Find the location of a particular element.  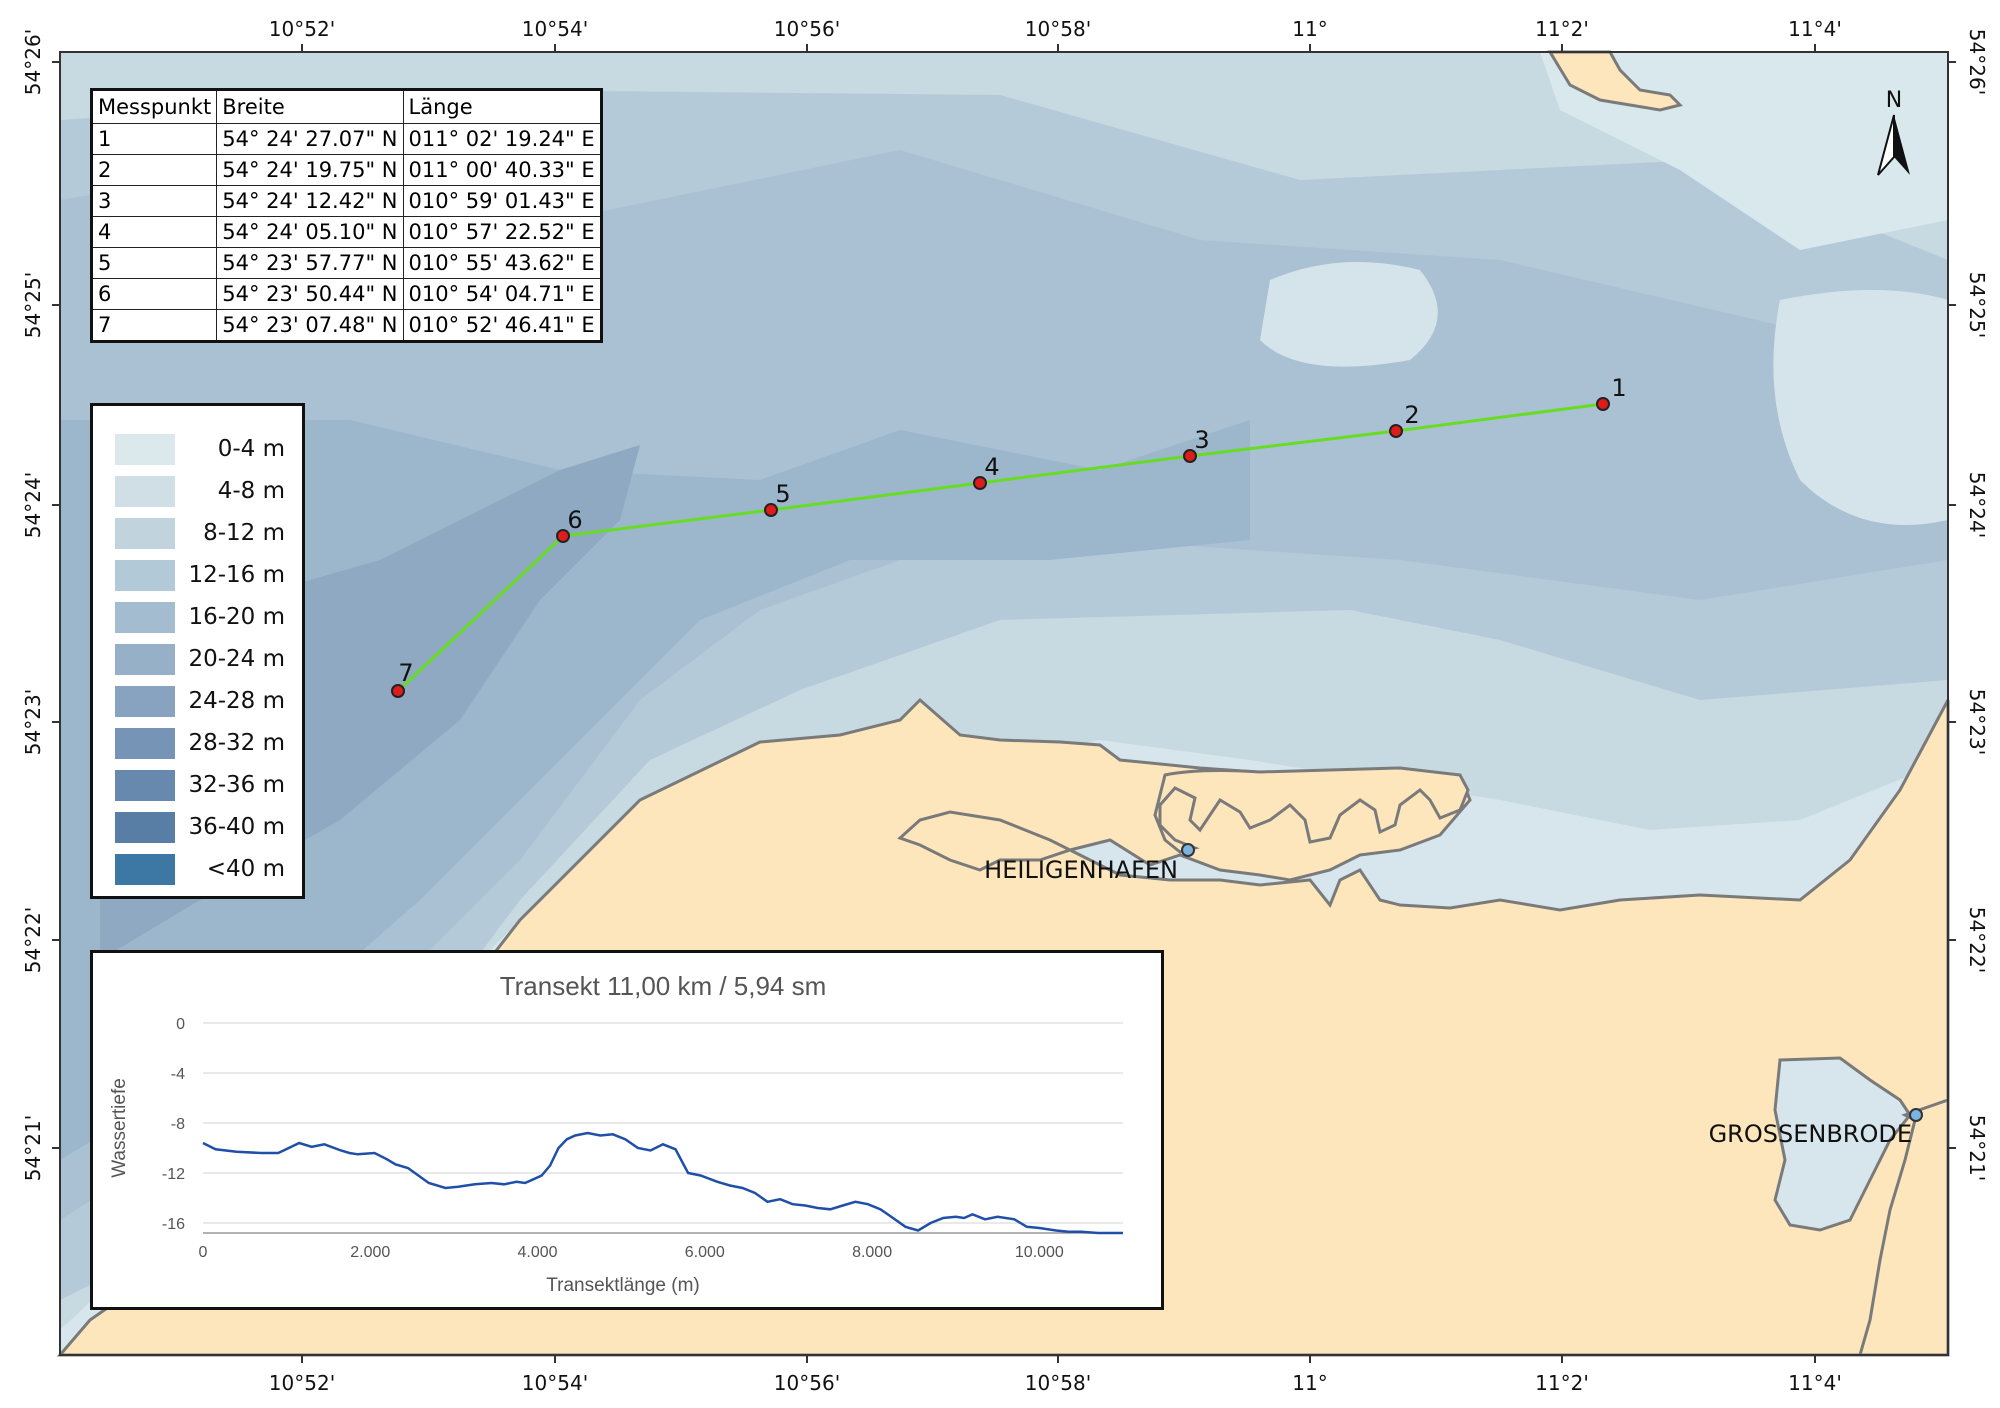

latitude-label-right: 54°26' is located at coordinates (1977, 62).